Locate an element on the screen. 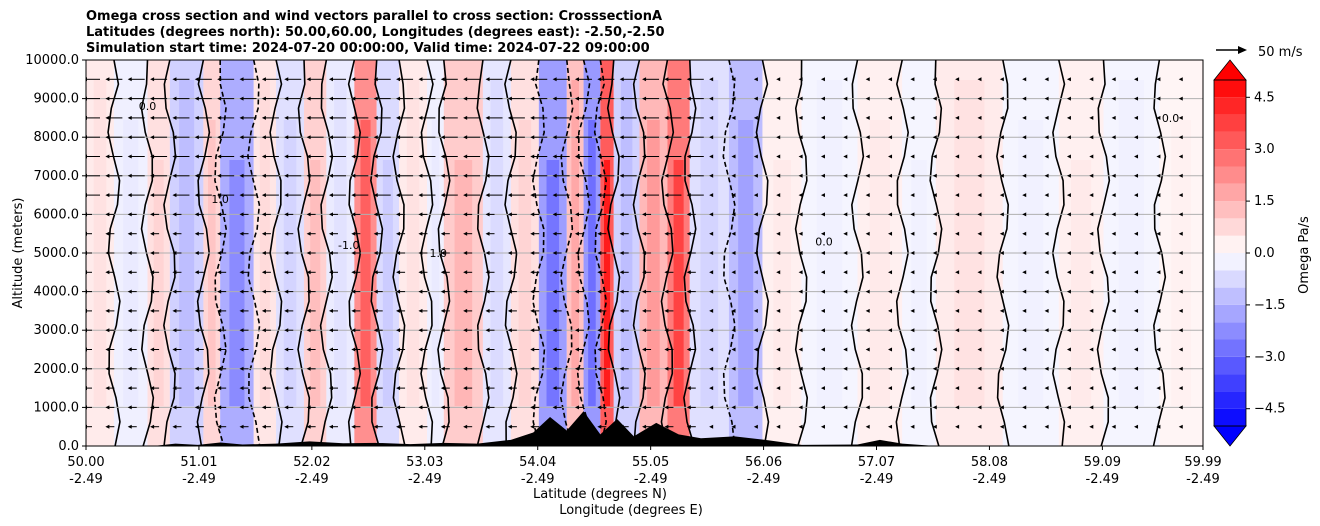  y-tick-label-3: 3000.0 is located at coordinates (57, 330).